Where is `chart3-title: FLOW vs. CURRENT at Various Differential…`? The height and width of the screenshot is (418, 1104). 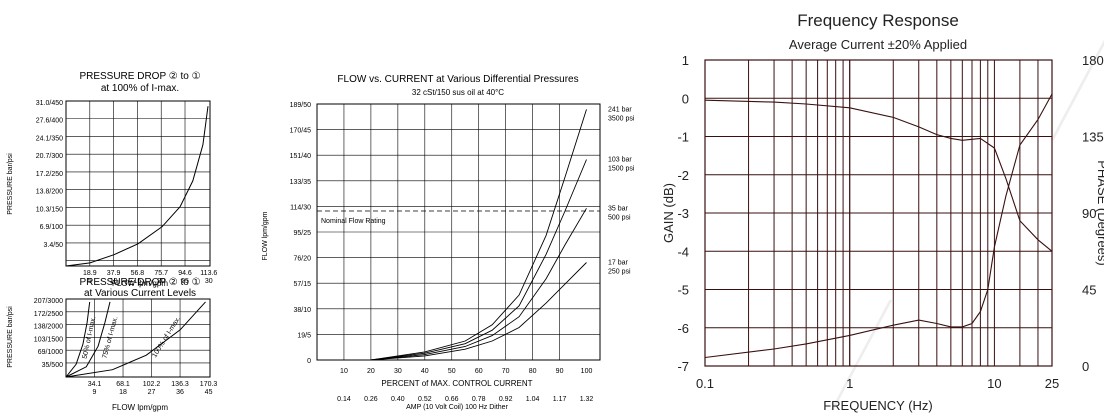
chart3-title: FLOW vs. CURRENT at Various Differential… is located at coordinates (457, 79).